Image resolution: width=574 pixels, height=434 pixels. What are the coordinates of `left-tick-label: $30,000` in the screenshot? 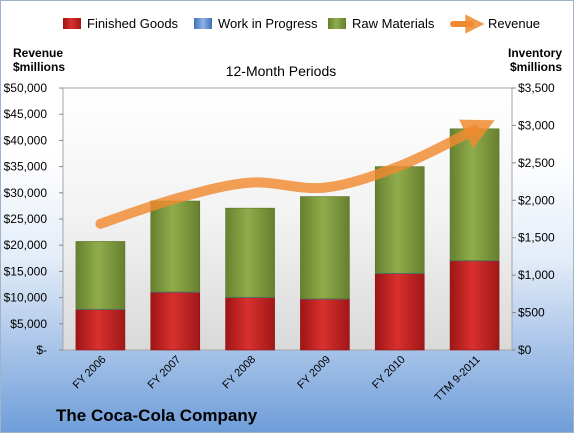 It's located at (26, 193).